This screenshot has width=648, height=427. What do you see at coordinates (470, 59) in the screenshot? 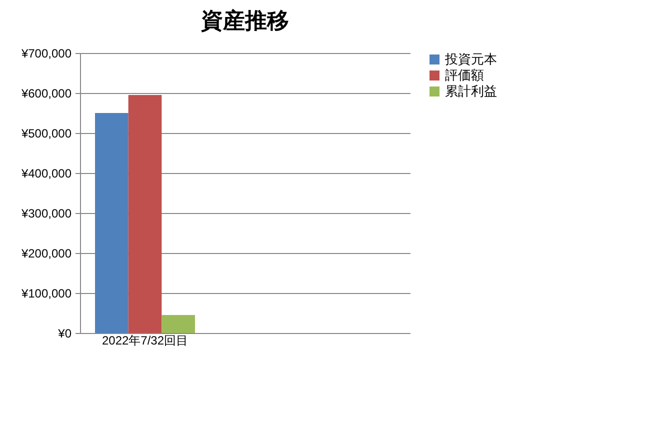
I see `legend-label: 投資元本` at bounding box center [470, 59].